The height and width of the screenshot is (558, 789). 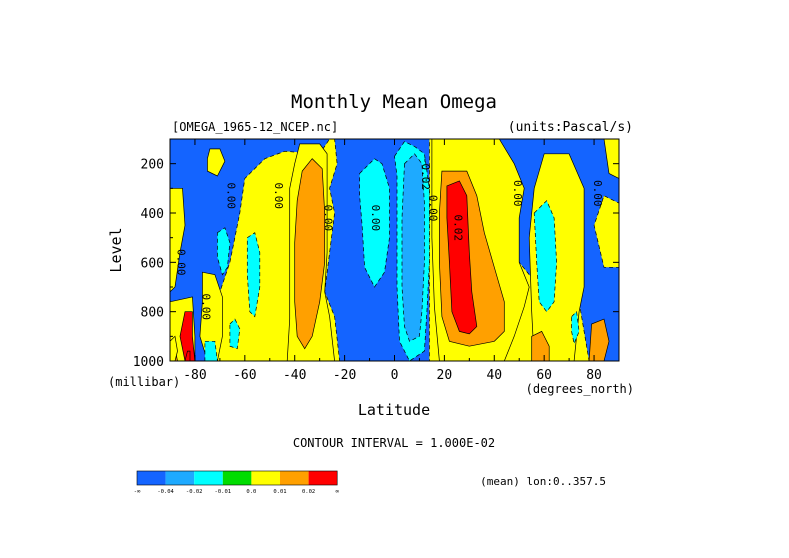 What do you see at coordinates (152, 214) in the screenshot?
I see `y-tick-label: 400` at bounding box center [152, 214].